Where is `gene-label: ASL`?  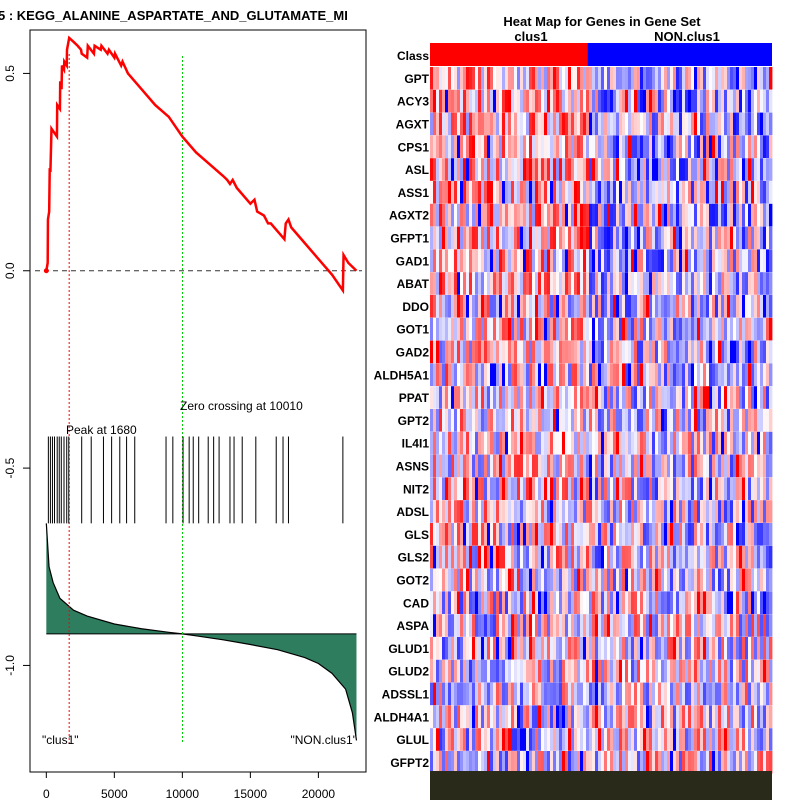
gene-label: ASL is located at coordinates (417, 170).